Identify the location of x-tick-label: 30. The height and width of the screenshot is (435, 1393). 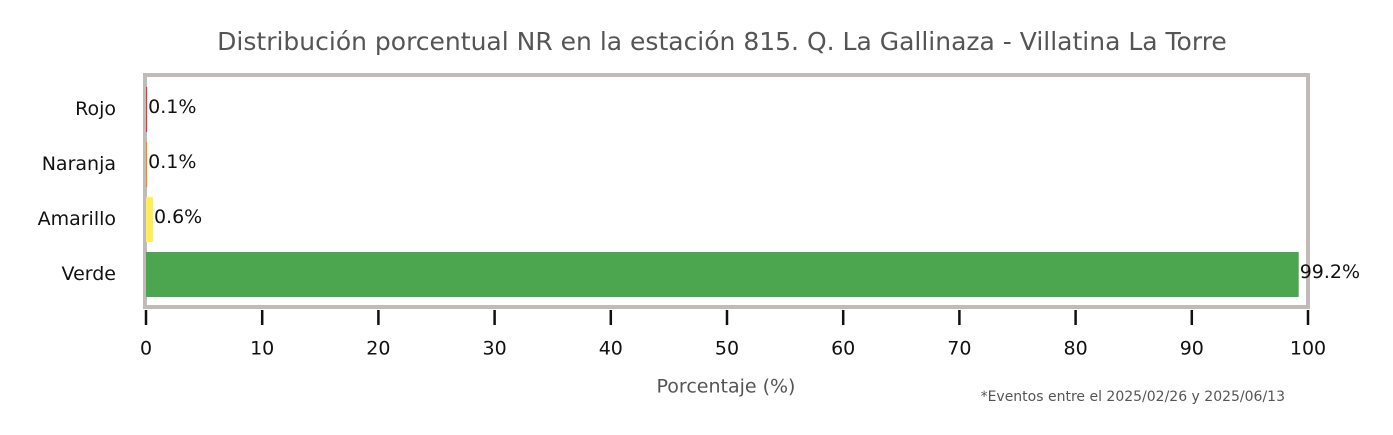
(495, 349).